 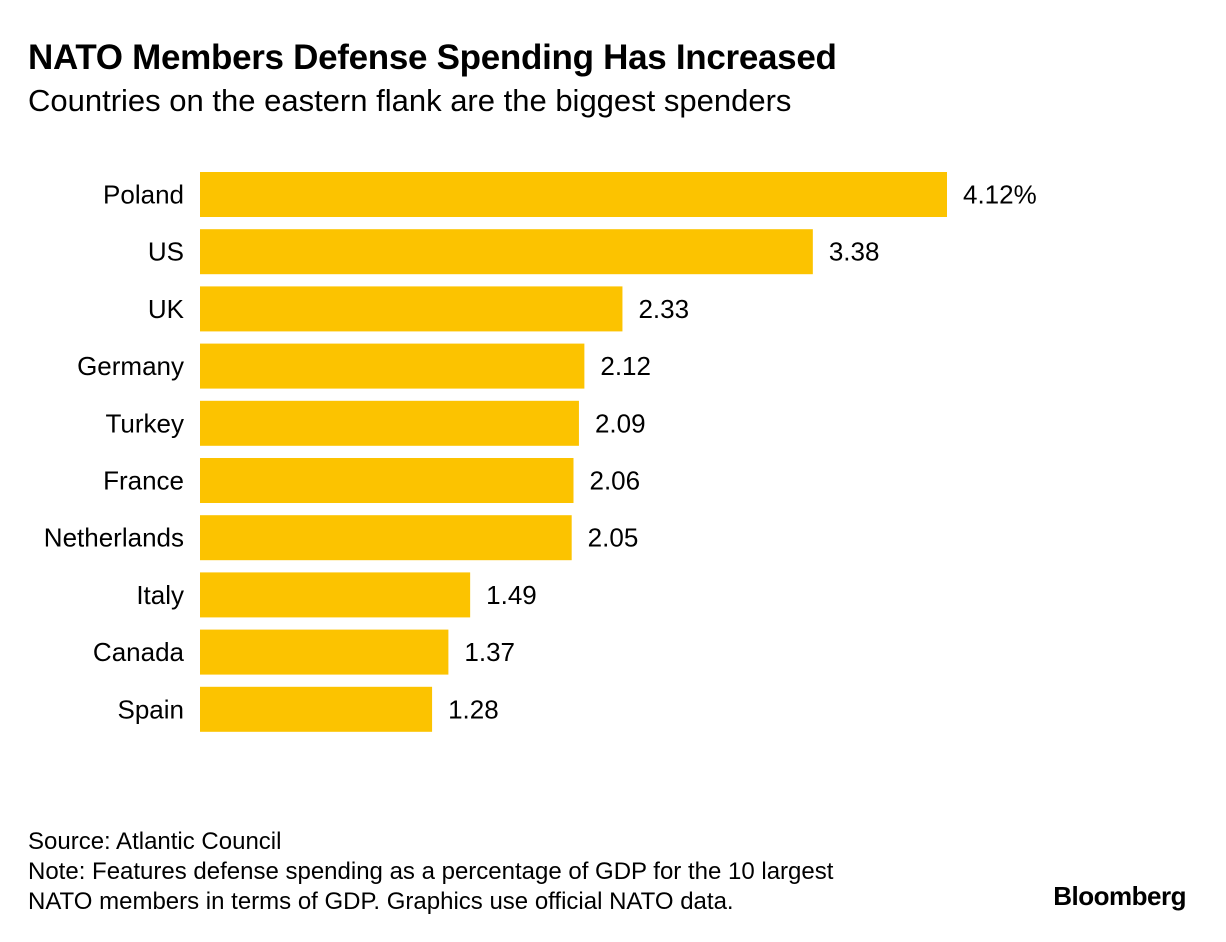 What do you see at coordinates (143, 481) in the screenshot?
I see `category-label-france: France` at bounding box center [143, 481].